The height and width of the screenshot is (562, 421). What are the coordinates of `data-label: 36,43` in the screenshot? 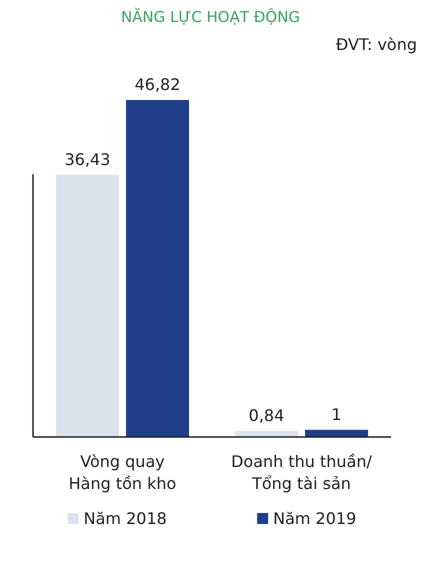 It's located at (87, 159).